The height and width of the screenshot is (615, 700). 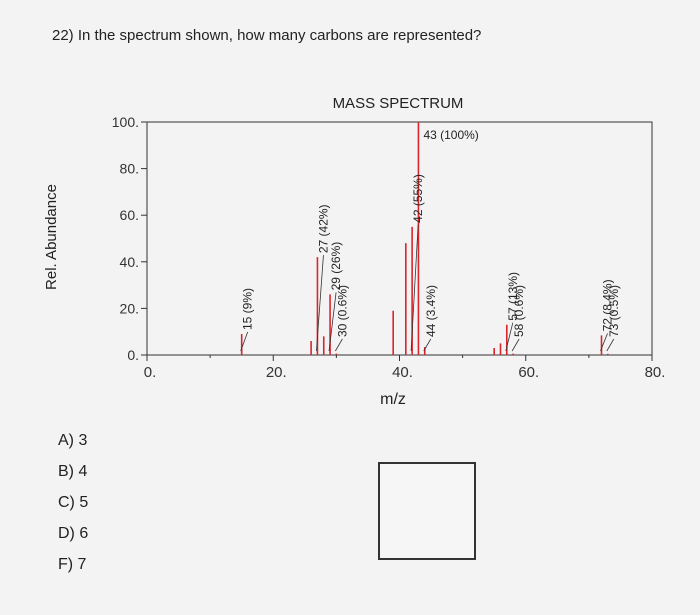 I want to click on peak-annotation: 30 (0.6%), so click(x=342, y=311).